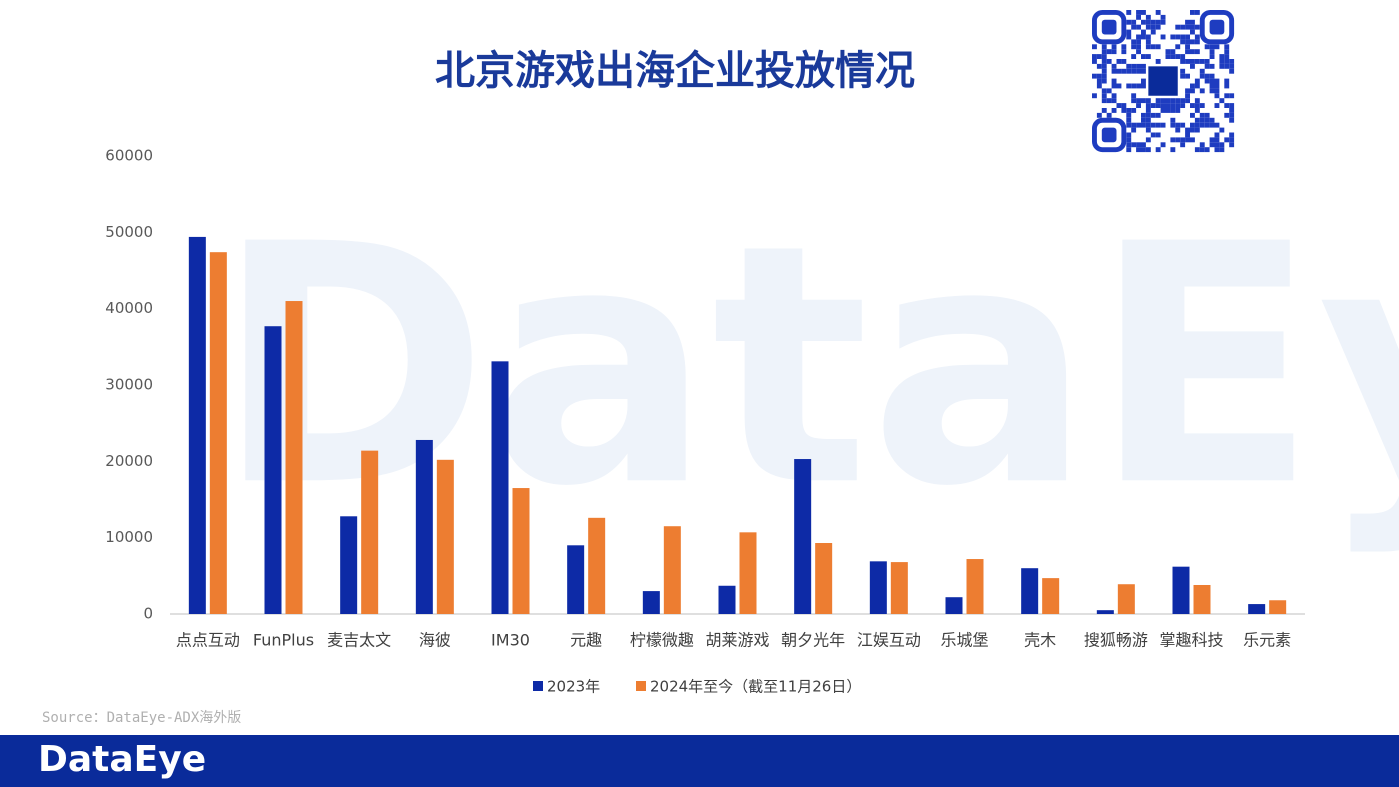 The height and width of the screenshot is (787, 1399). Describe the element at coordinates (1109, 27) in the screenshot. I see `qr-finder` at that location.